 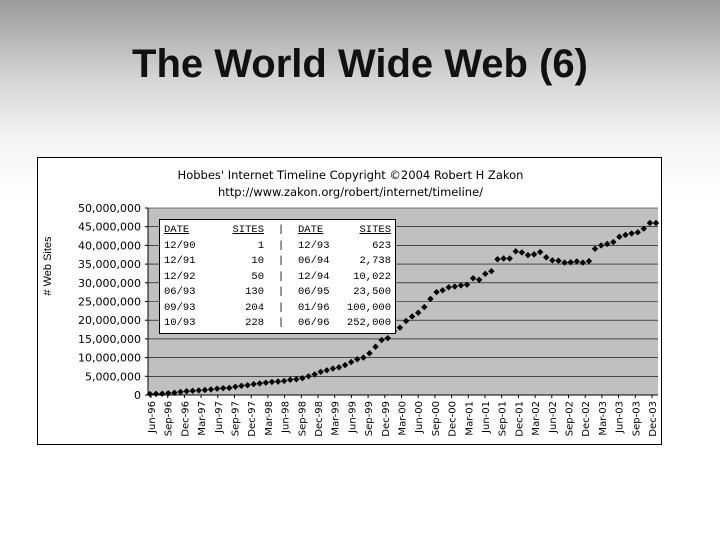 What do you see at coordinates (375, 230) in the screenshot?
I see `table-header-sites2: SITES` at bounding box center [375, 230].